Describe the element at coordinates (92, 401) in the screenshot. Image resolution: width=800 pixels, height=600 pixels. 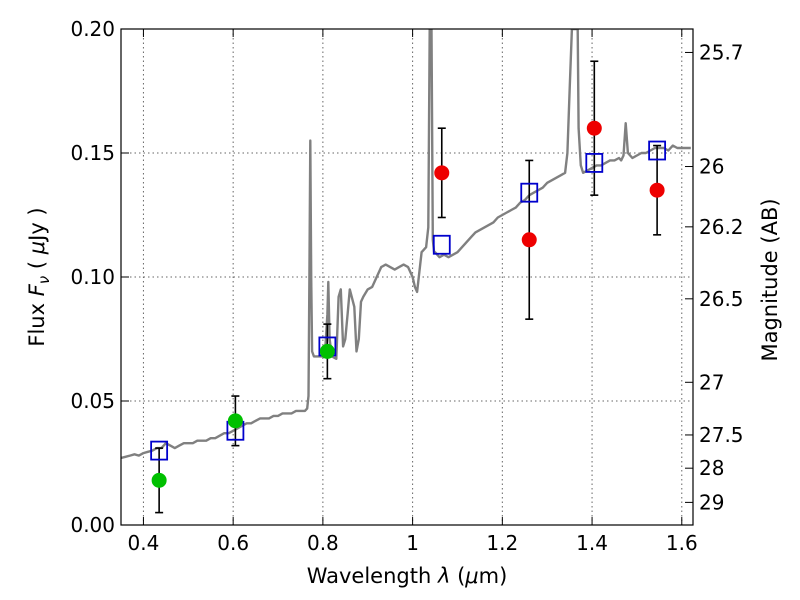
I see `y-tick-label: 0.05` at that location.